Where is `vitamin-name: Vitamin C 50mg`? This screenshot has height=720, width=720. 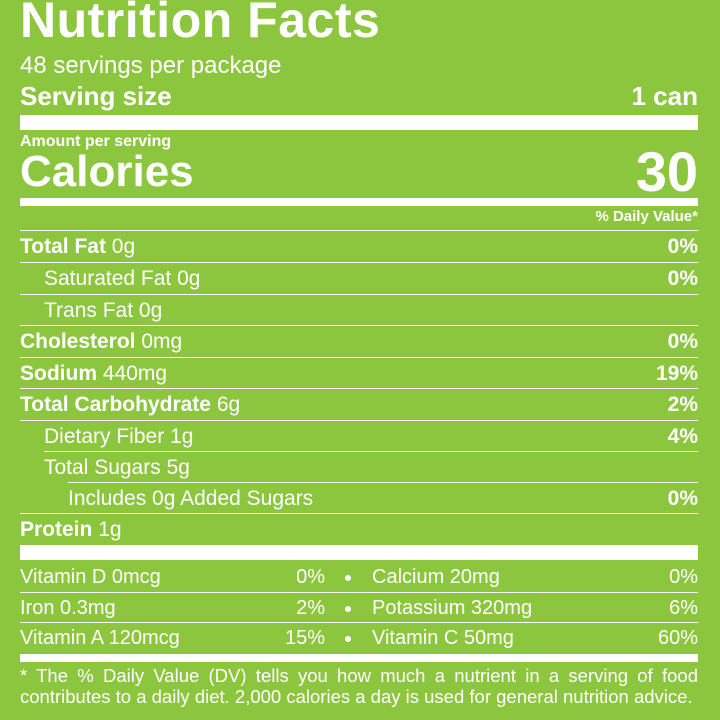 vitamin-name: Vitamin C 50mg is located at coordinates (443, 638).